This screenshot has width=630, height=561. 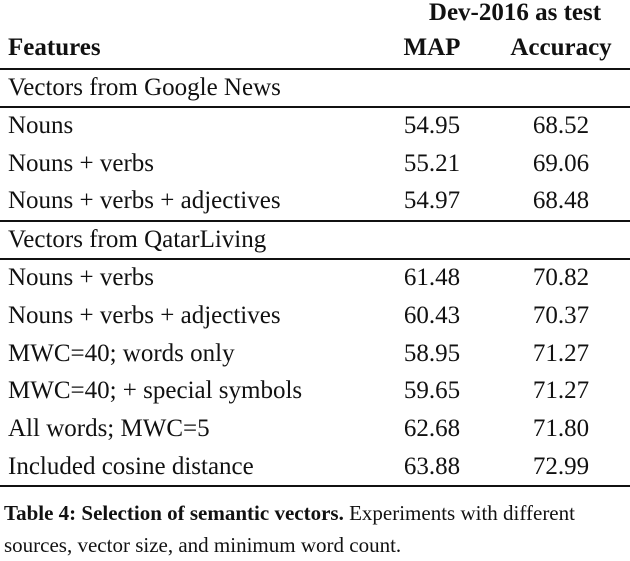 What do you see at coordinates (432, 391) in the screenshot?
I see `cell-value: 59.65` at bounding box center [432, 391].